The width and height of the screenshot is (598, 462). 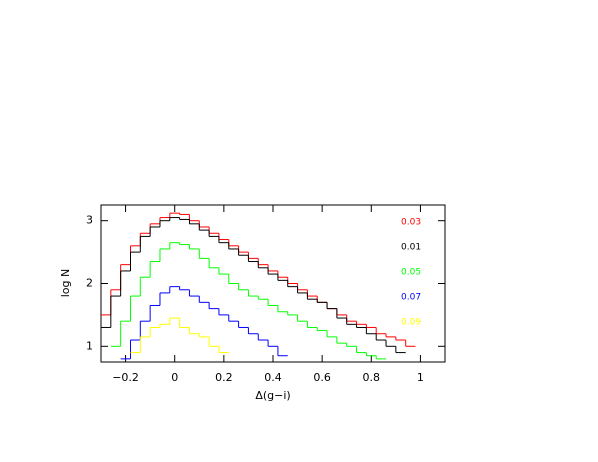 What do you see at coordinates (411, 248) in the screenshot?
I see `legend-label: 0.01` at bounding box center [411, 248].